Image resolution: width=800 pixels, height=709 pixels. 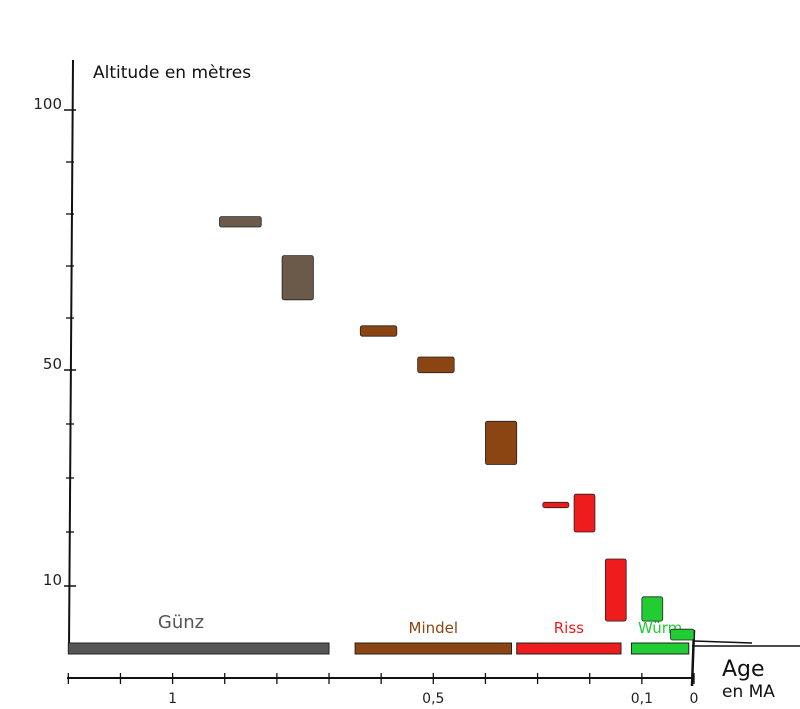 What do you see at coordinates (54, 354) in the screenshot?
I see `y-axis: 100 50 10` at bounding box center [54, 354].